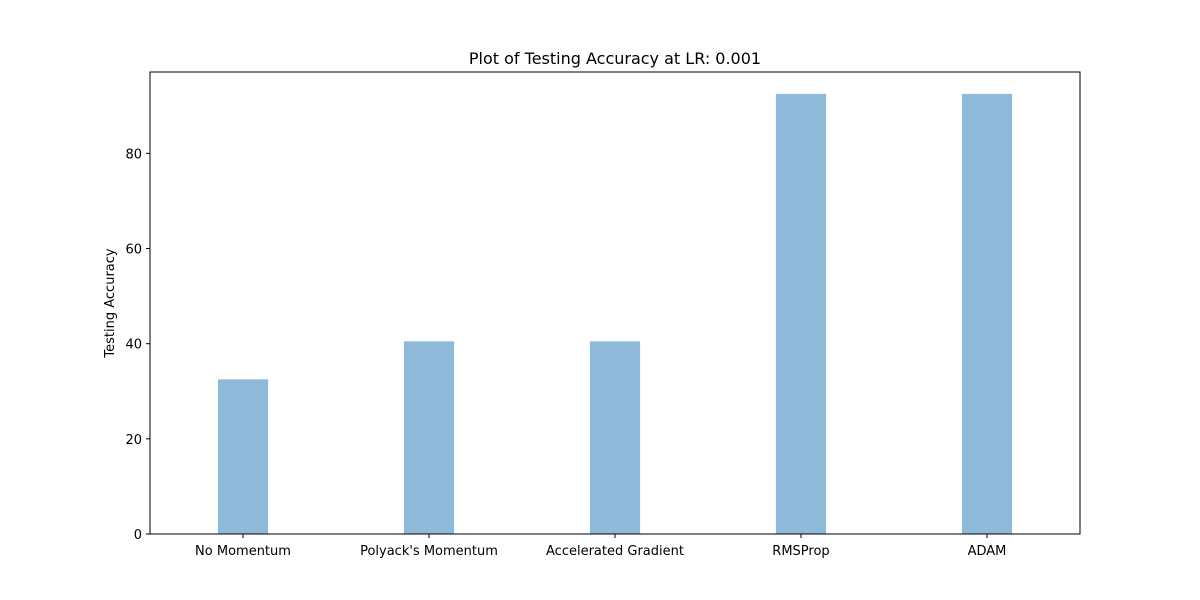  Describe the element at coordinates (133, 250) in the screenshot. I see `y-tick-label: 60` at that location.